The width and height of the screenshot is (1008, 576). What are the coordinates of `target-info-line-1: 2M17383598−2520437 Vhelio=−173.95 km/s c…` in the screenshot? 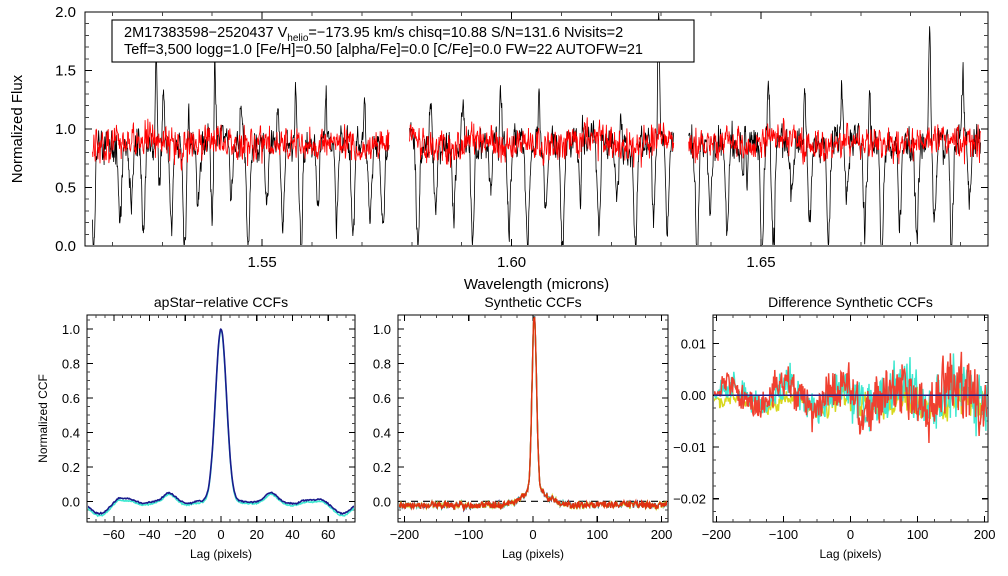 It's located at (373, 34).